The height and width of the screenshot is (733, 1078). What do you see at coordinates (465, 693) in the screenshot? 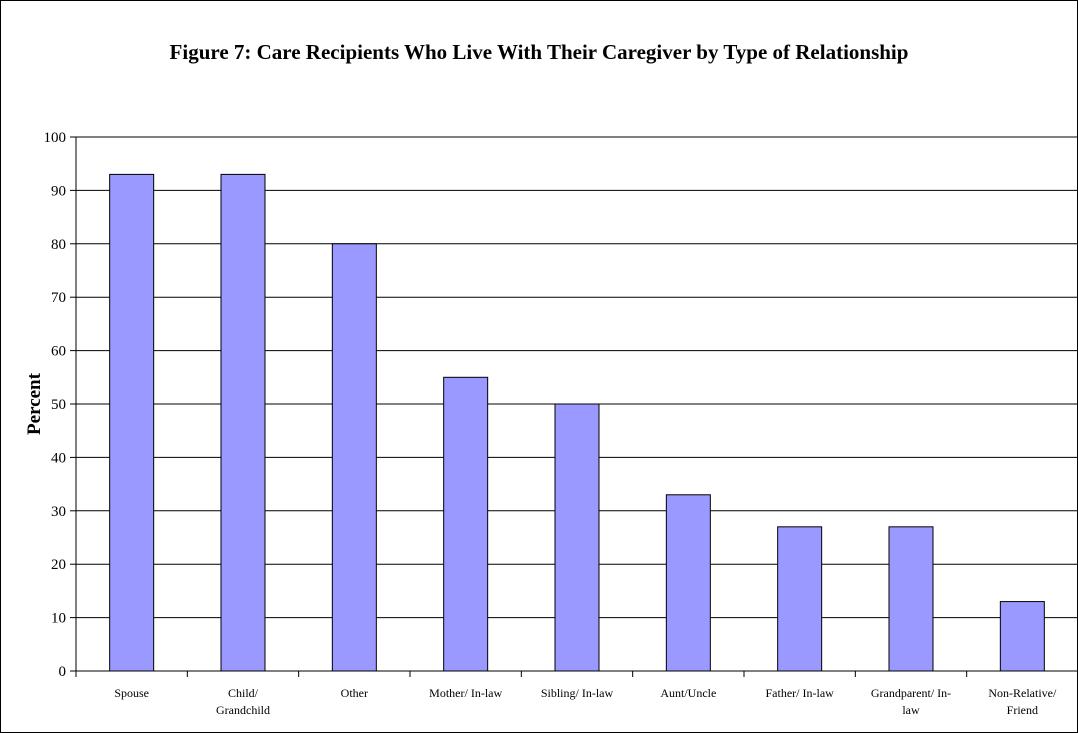
I see `x-category-label: Mother/ In-law` at bounding box center [465, 693].